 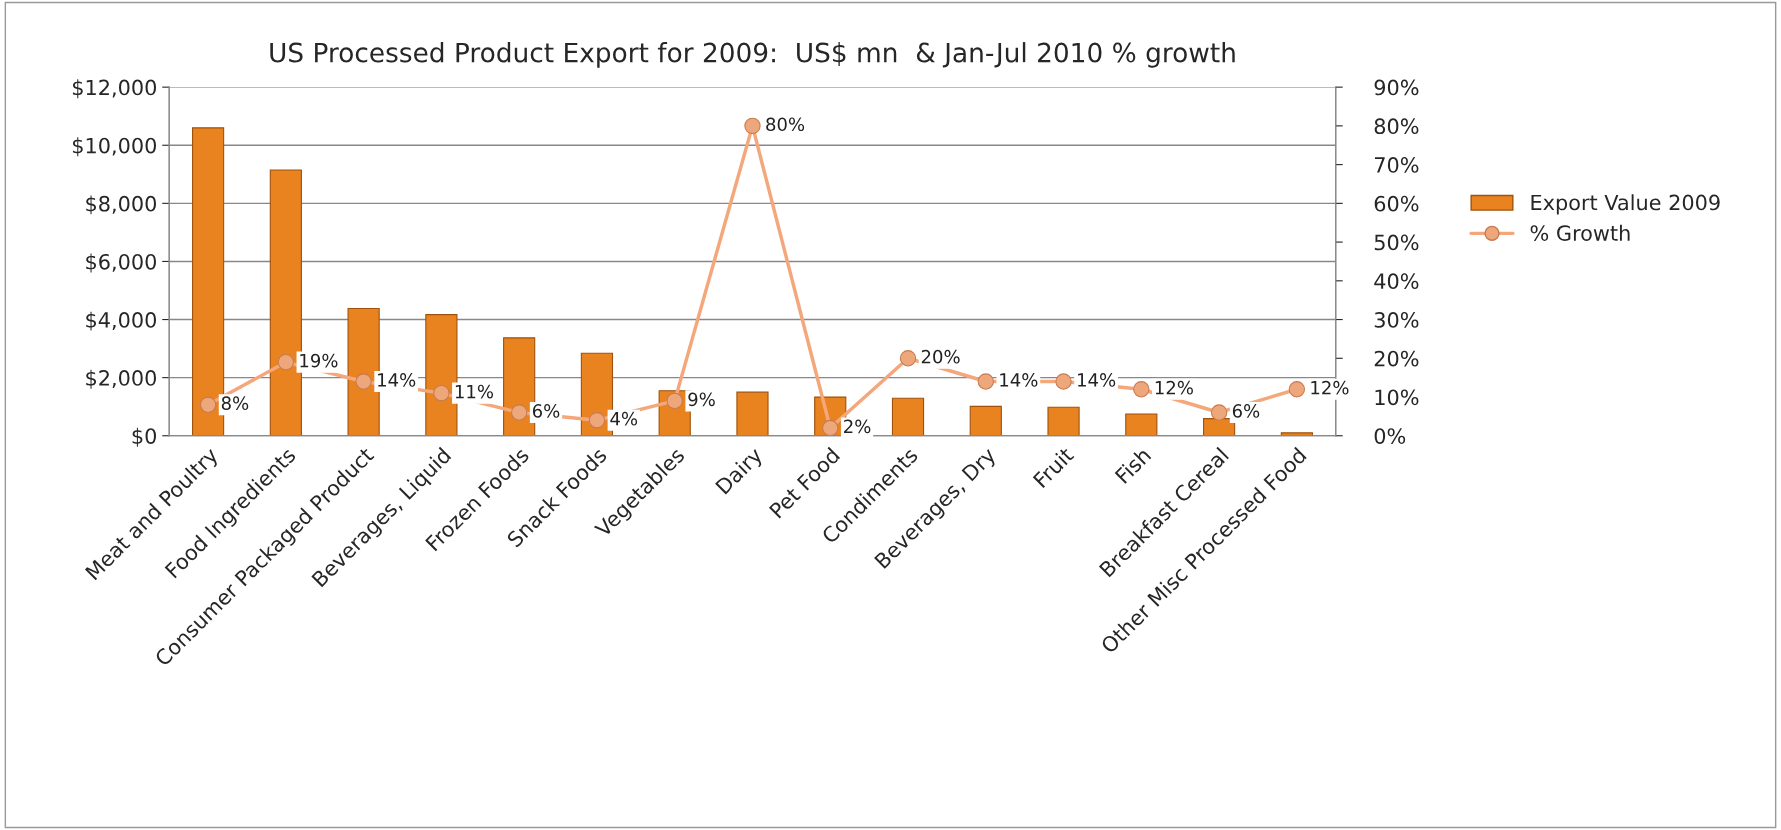 What do you see at coordinates (701, 399) in the screenshot?
I see `data-label: 9%` at bounding box center [701, 399].